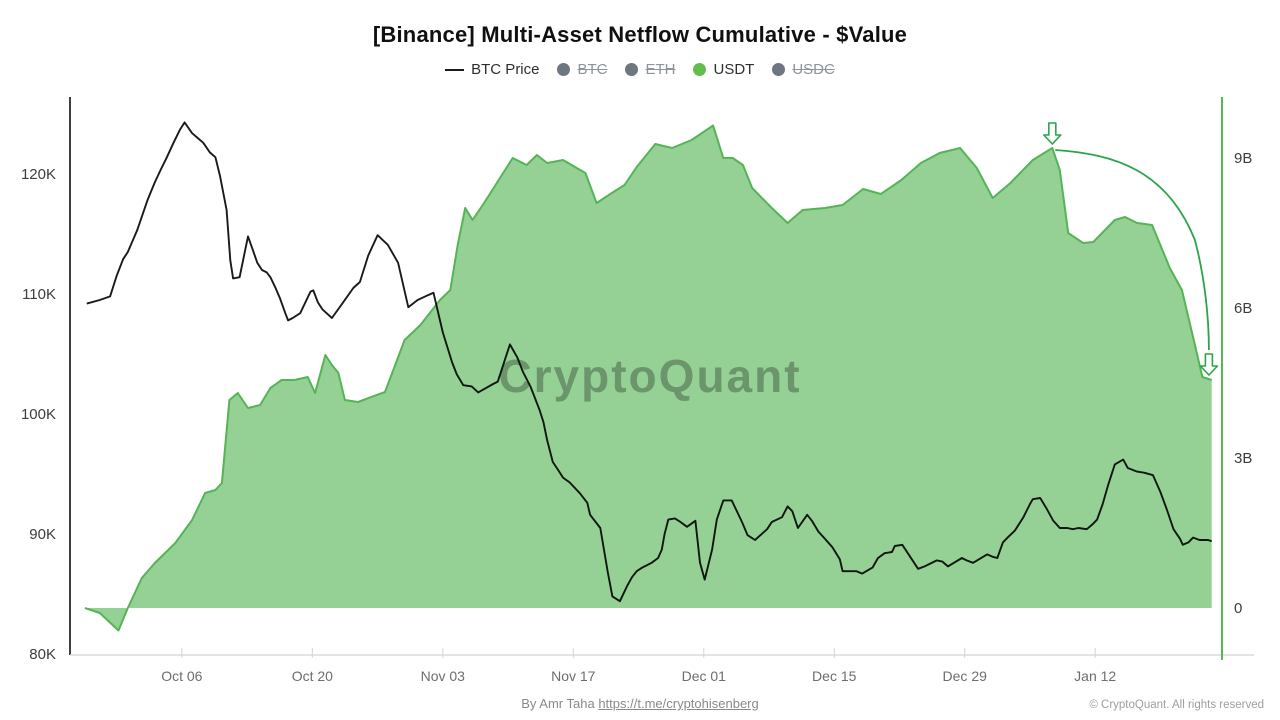 This screenshot has width=1280, height=720. What do you see at coordinates (1243, 458) in the screenshot?
I see `y-right-tick-label: 3B` at bounding box center [1243, 458].